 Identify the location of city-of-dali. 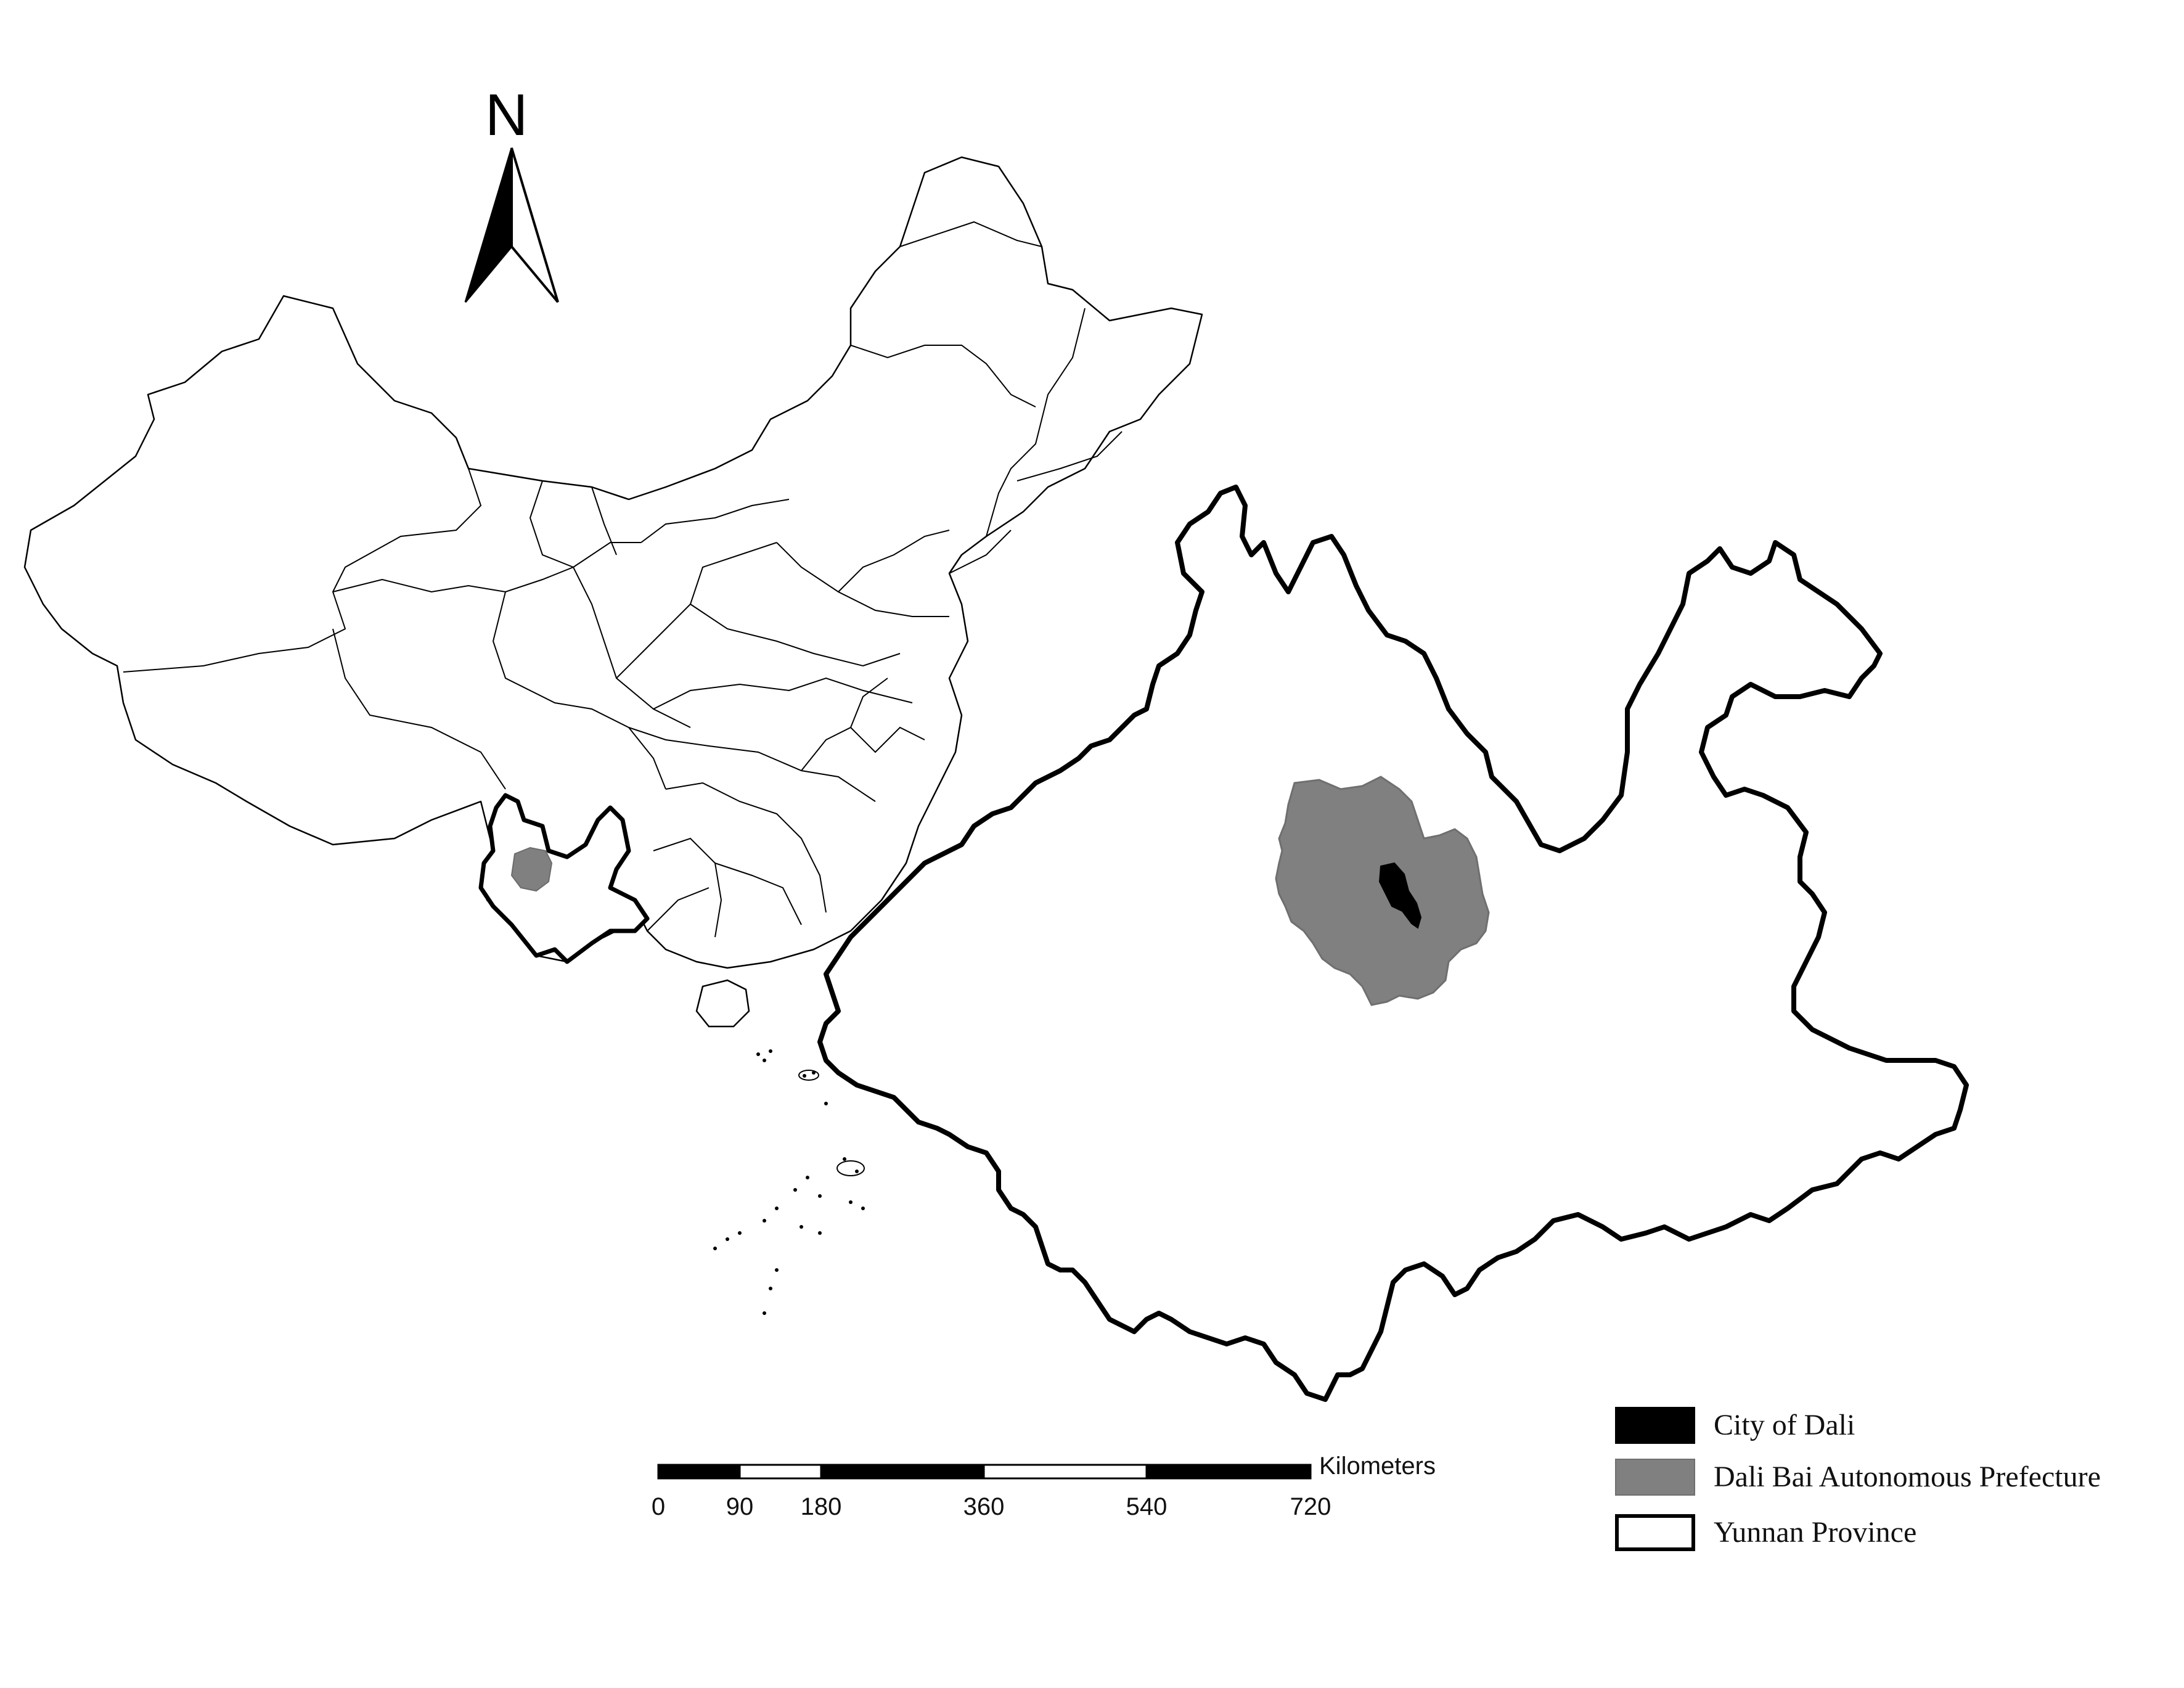
(1400, 895).